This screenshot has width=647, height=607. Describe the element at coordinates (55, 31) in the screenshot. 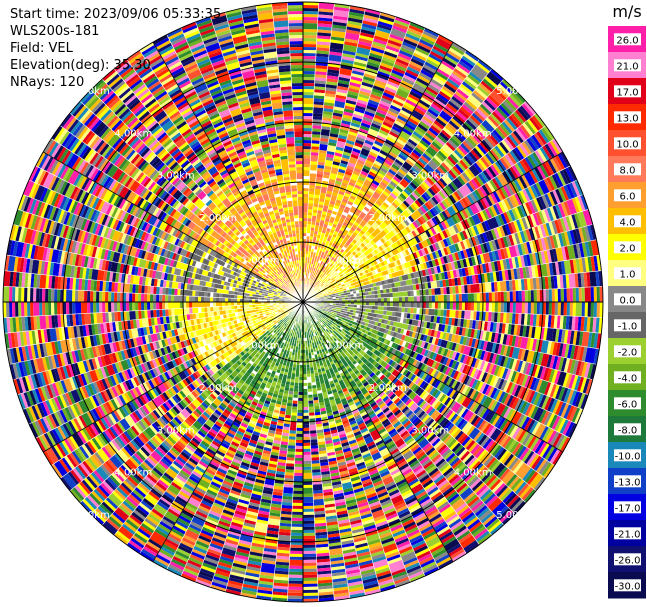

I see `instrument-text: WLS200s-181` at that location.